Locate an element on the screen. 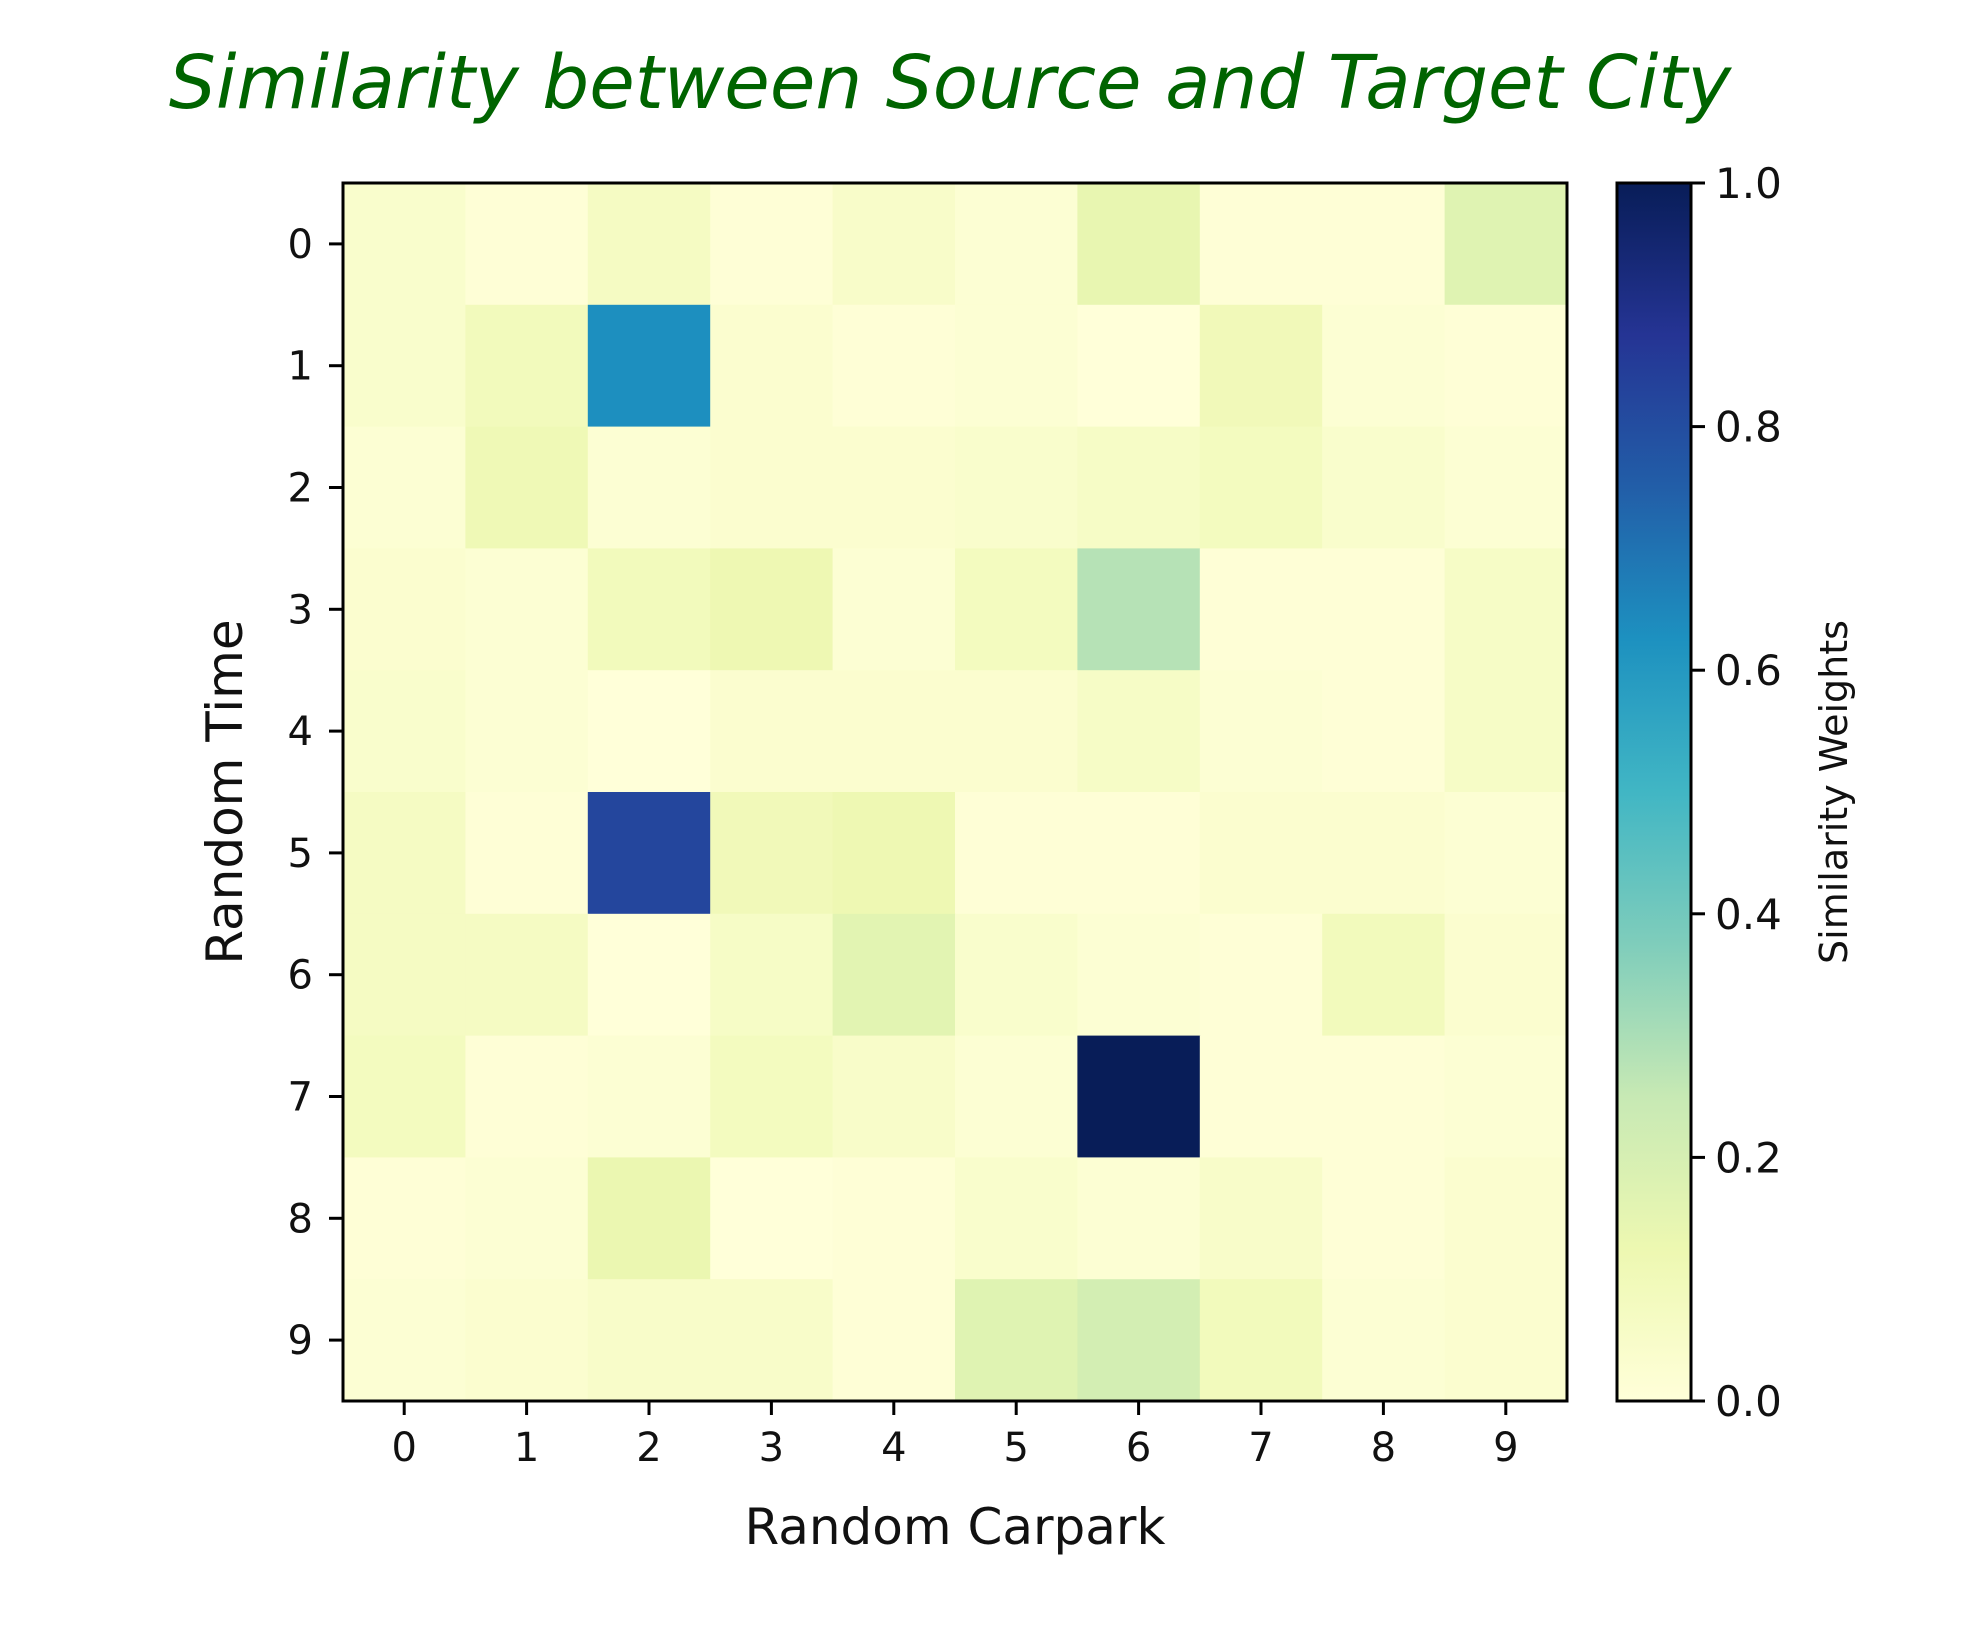  heatmap-cell-r3-c8 is located at coordinates (1384, 609).